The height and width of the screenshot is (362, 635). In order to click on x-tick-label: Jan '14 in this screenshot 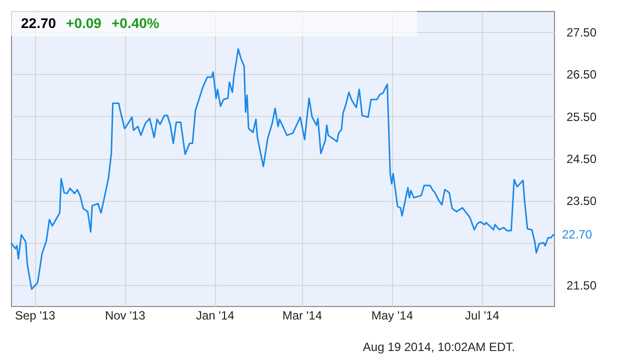, I will do `click(215, 315)`.